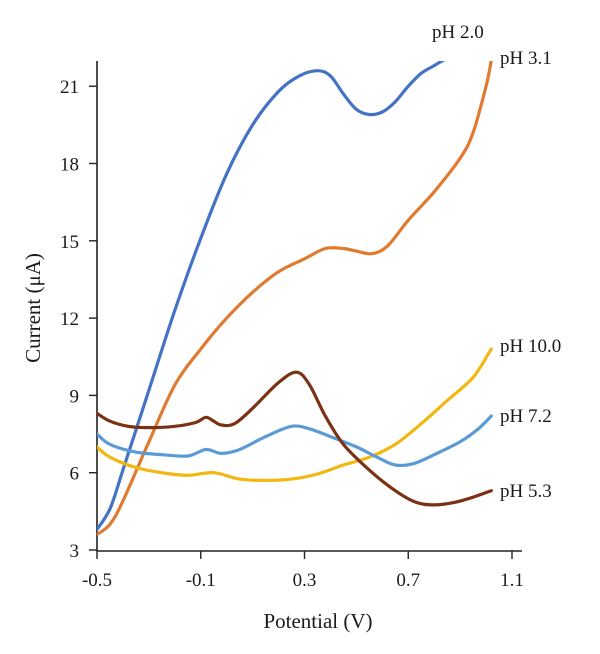 The image size is (600, 654). What do you see at coordinates (75, 396) in the screenshot?
I see `y-tick-label: 9` at bounding box center [75, 396].